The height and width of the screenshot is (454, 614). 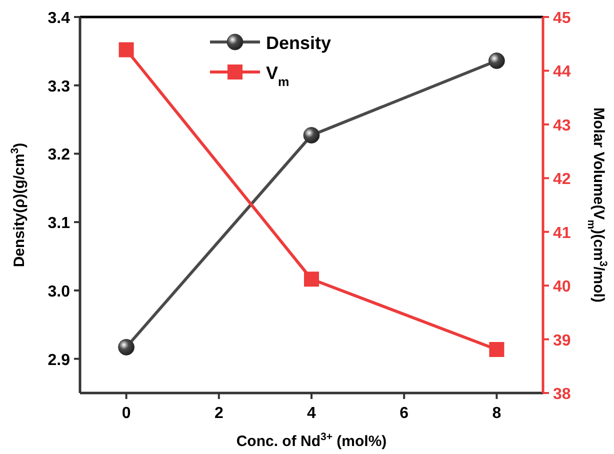 I want to click on y-tick-label: 3.4, so click(x=59, y=18).